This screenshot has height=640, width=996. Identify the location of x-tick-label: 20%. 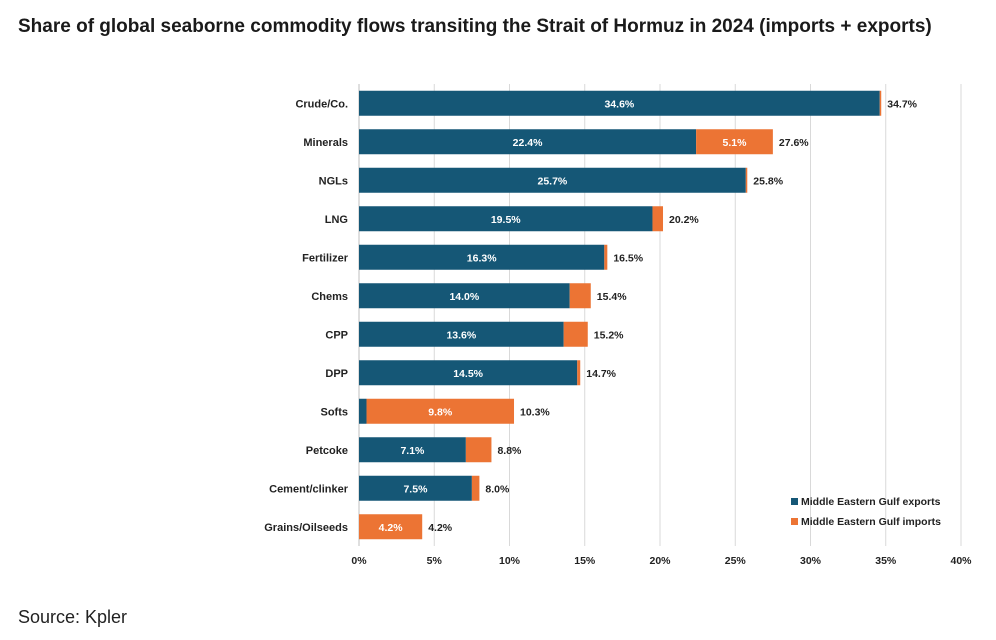
(660, 561).